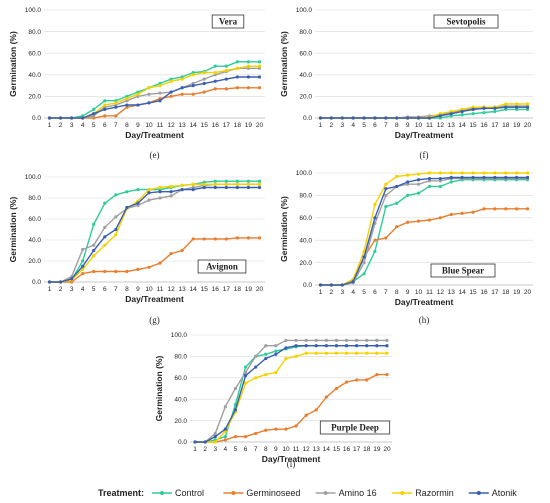 The image size is (550, 503). I want to click on x-tick-label: 19, so click(377, 449).